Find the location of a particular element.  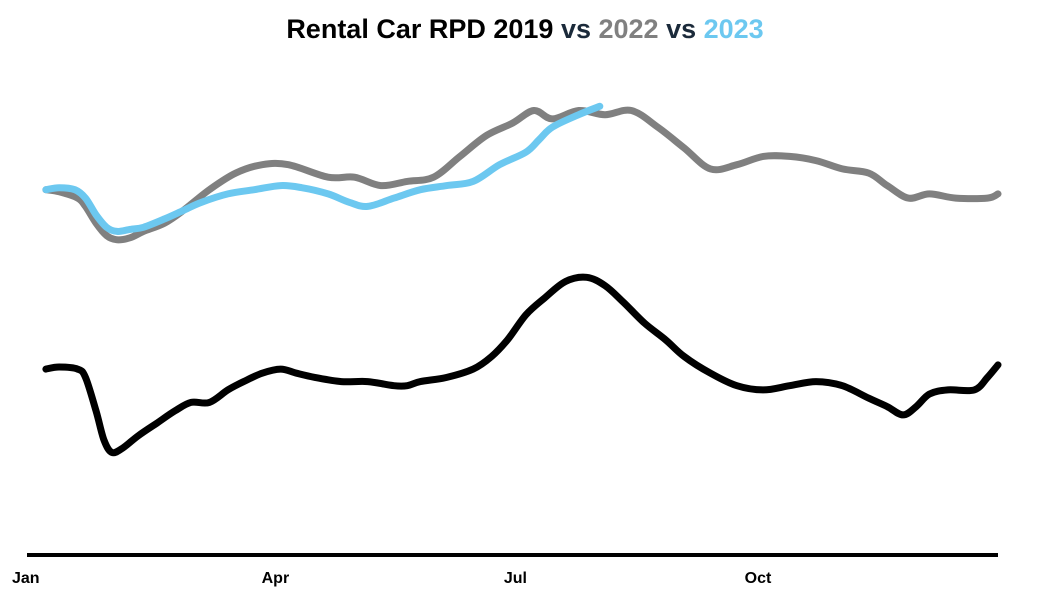

series-line-2023 is located at coordinates (323, 168).